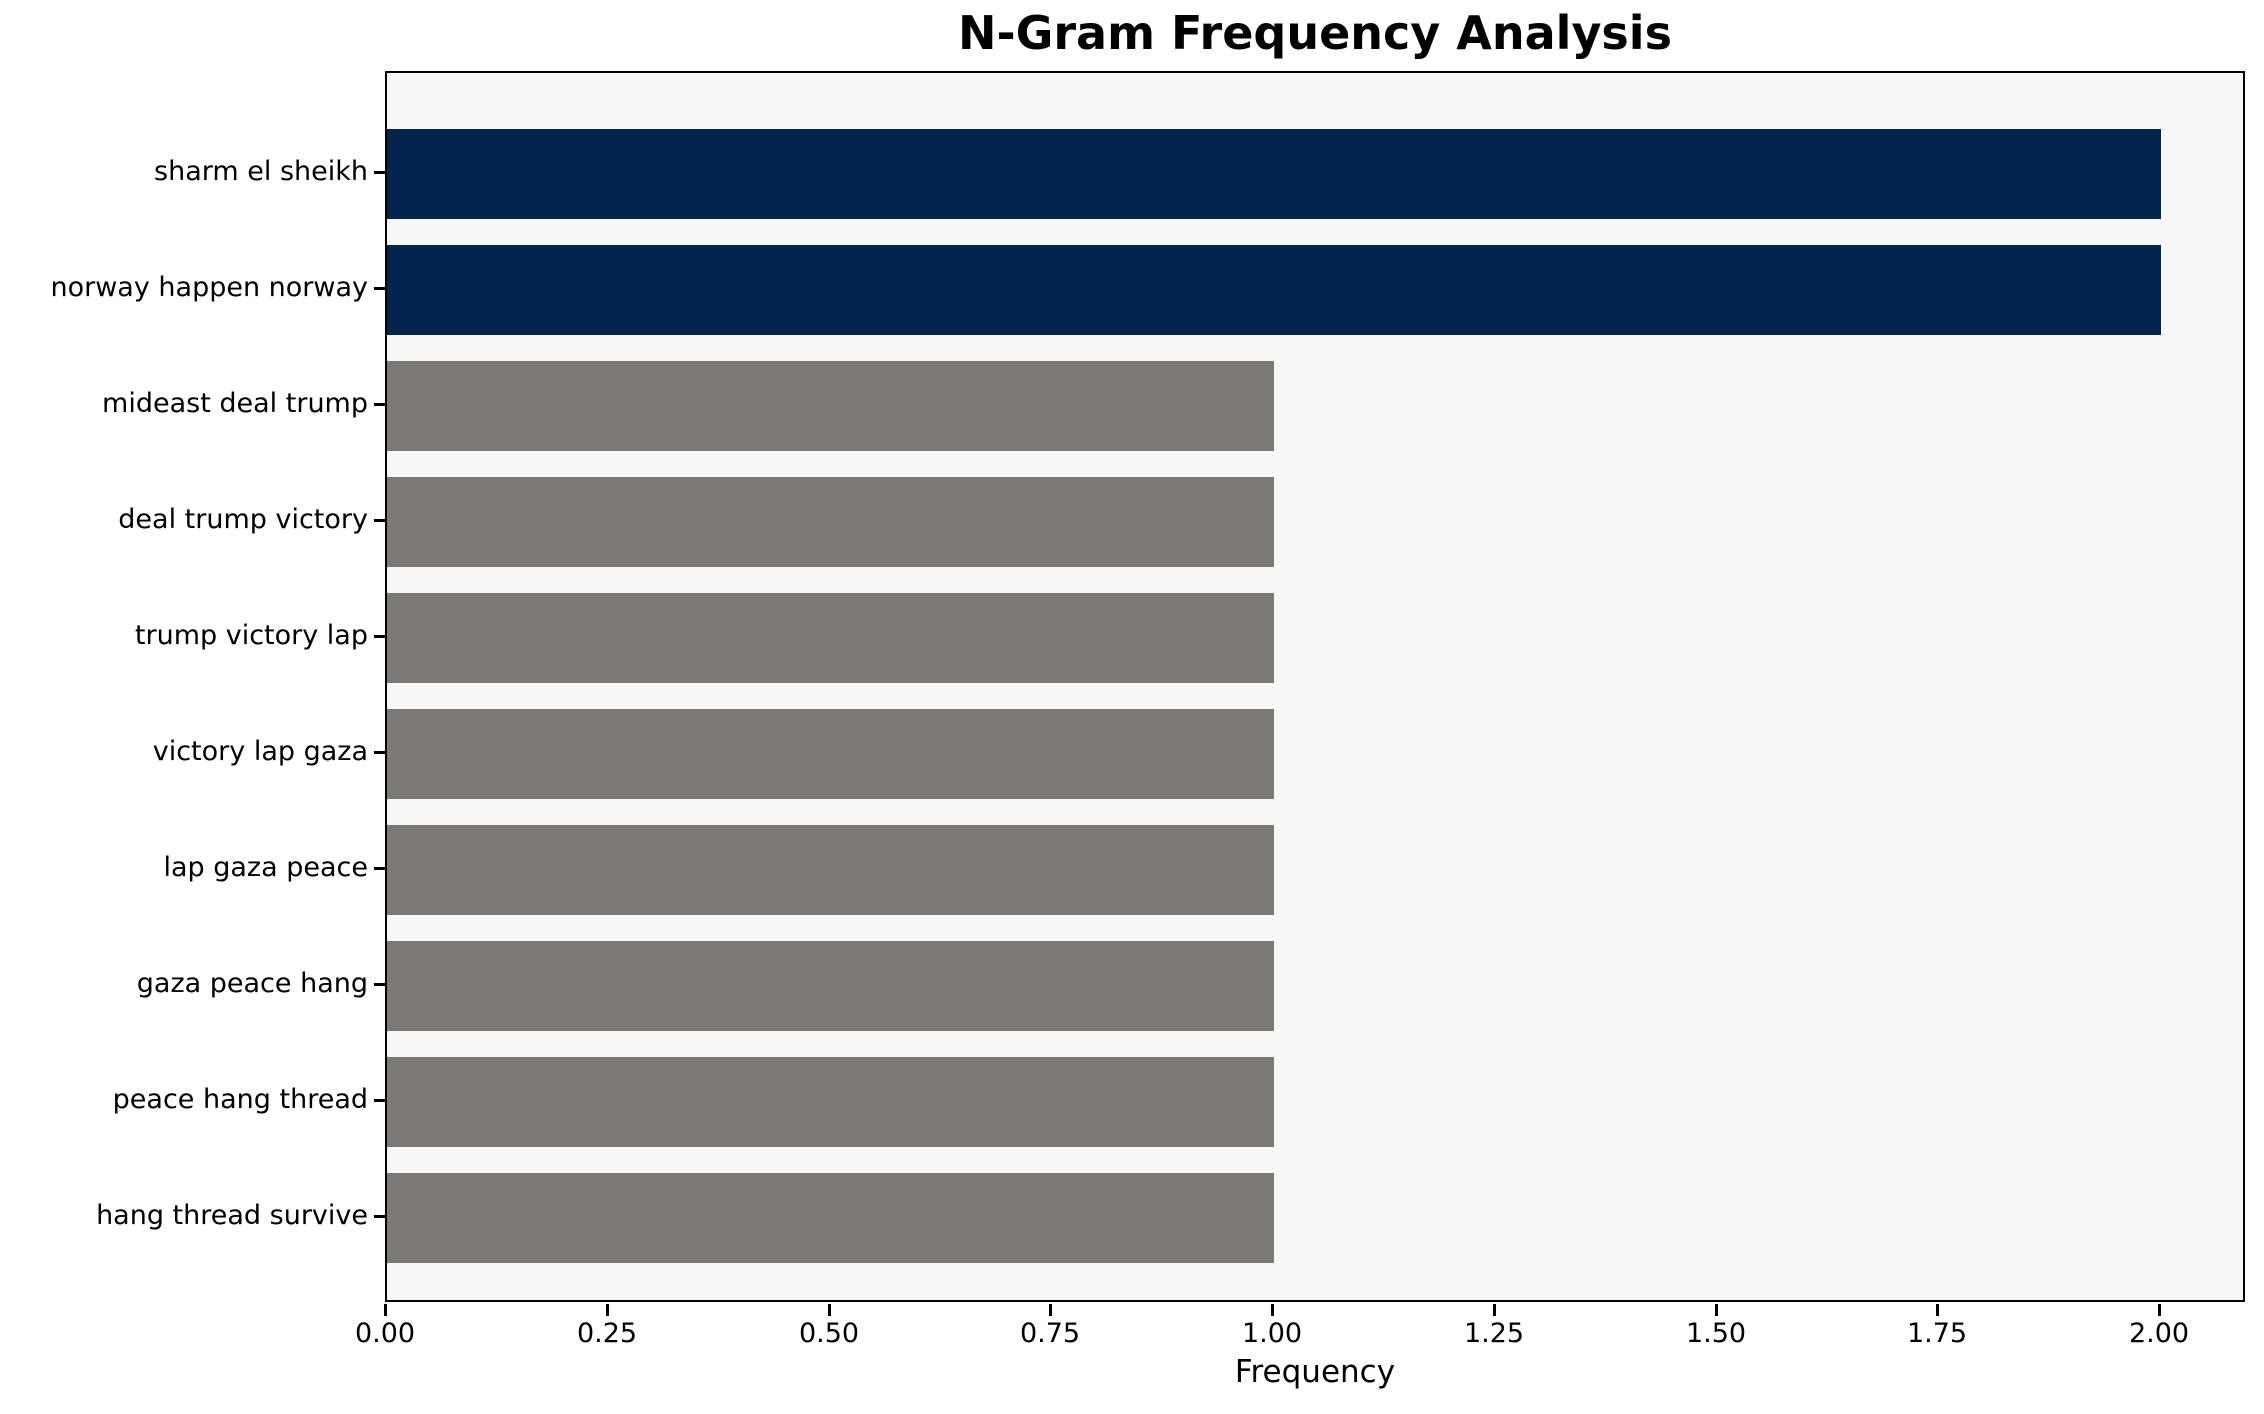 The height and width of the screenshot is (1414, 2264). What do you see at coordinates (265, 867) in the screenshot?
I see `ytick-label: lap gaza peace` at bounding box center [265, 867].